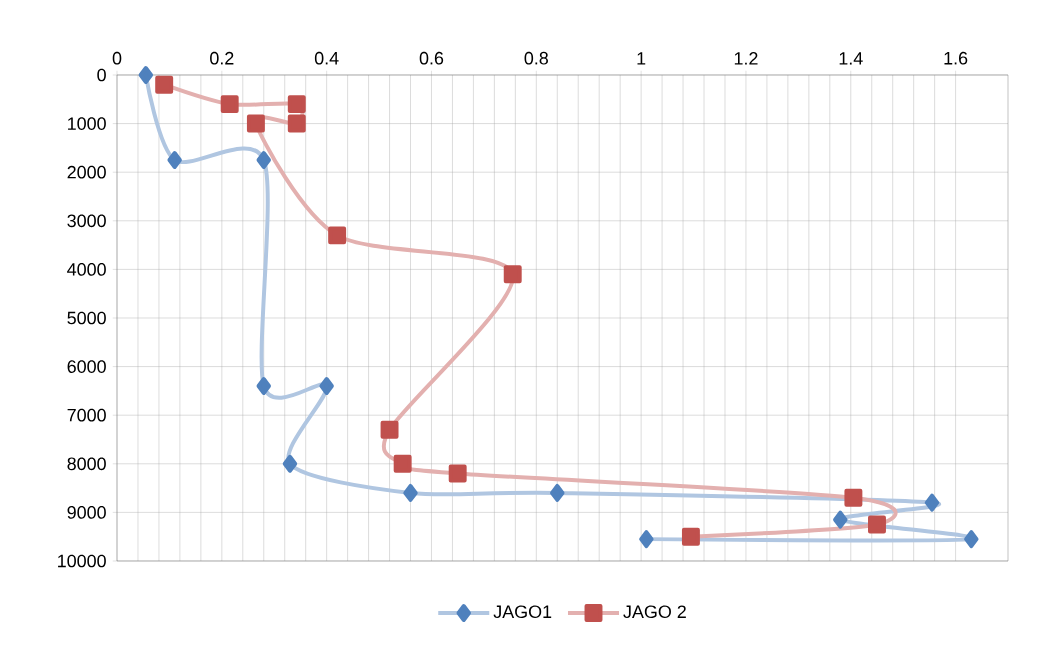 The width and height of the screenshot is (1045, 649). Describe the element at coordinates (956, 58) in the screenshot. I see `x-tick-label: 1.6` at that location.